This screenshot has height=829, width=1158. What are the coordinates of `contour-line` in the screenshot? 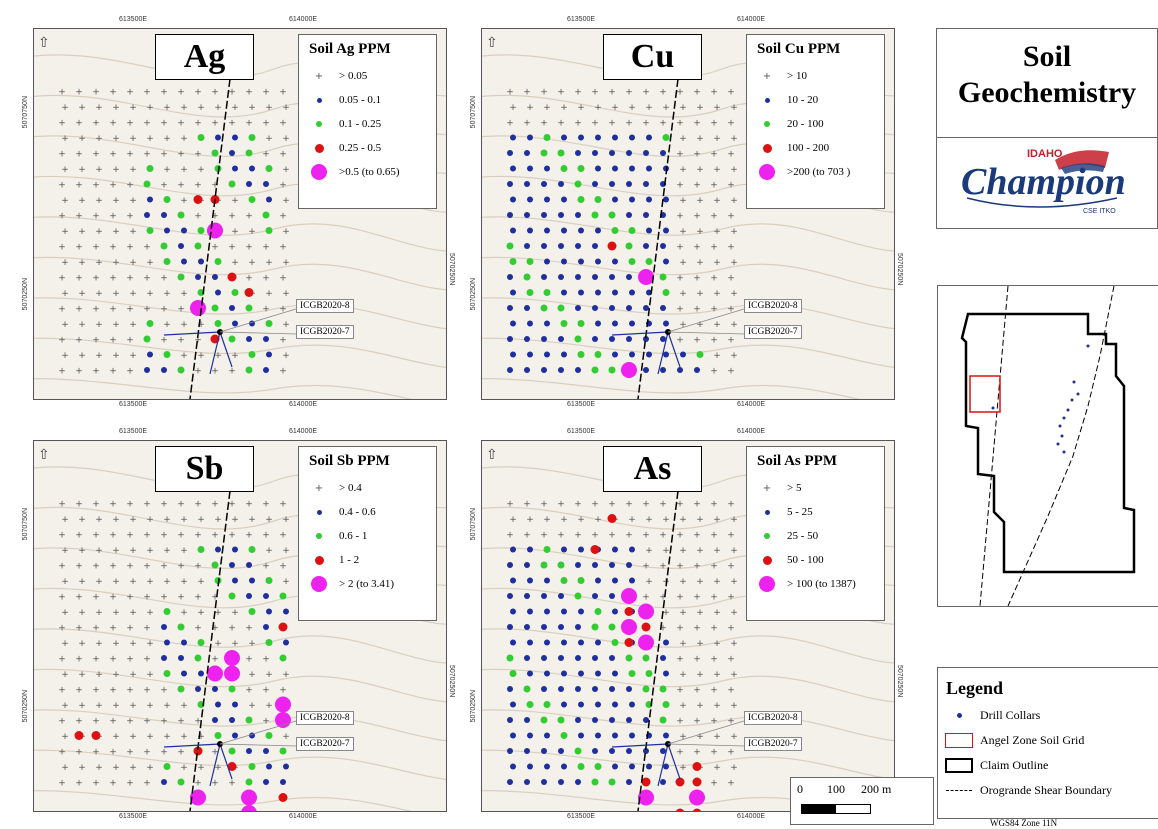 It's located at (240, 273).